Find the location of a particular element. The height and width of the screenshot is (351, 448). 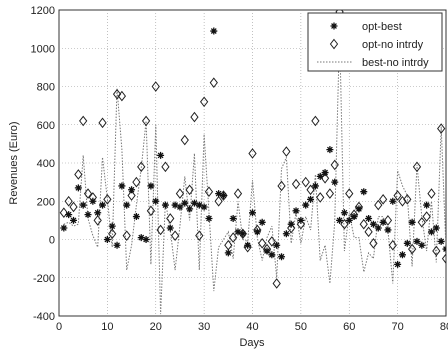

legend-label-opt-best: opt-best is located at coordinates (382, 27).